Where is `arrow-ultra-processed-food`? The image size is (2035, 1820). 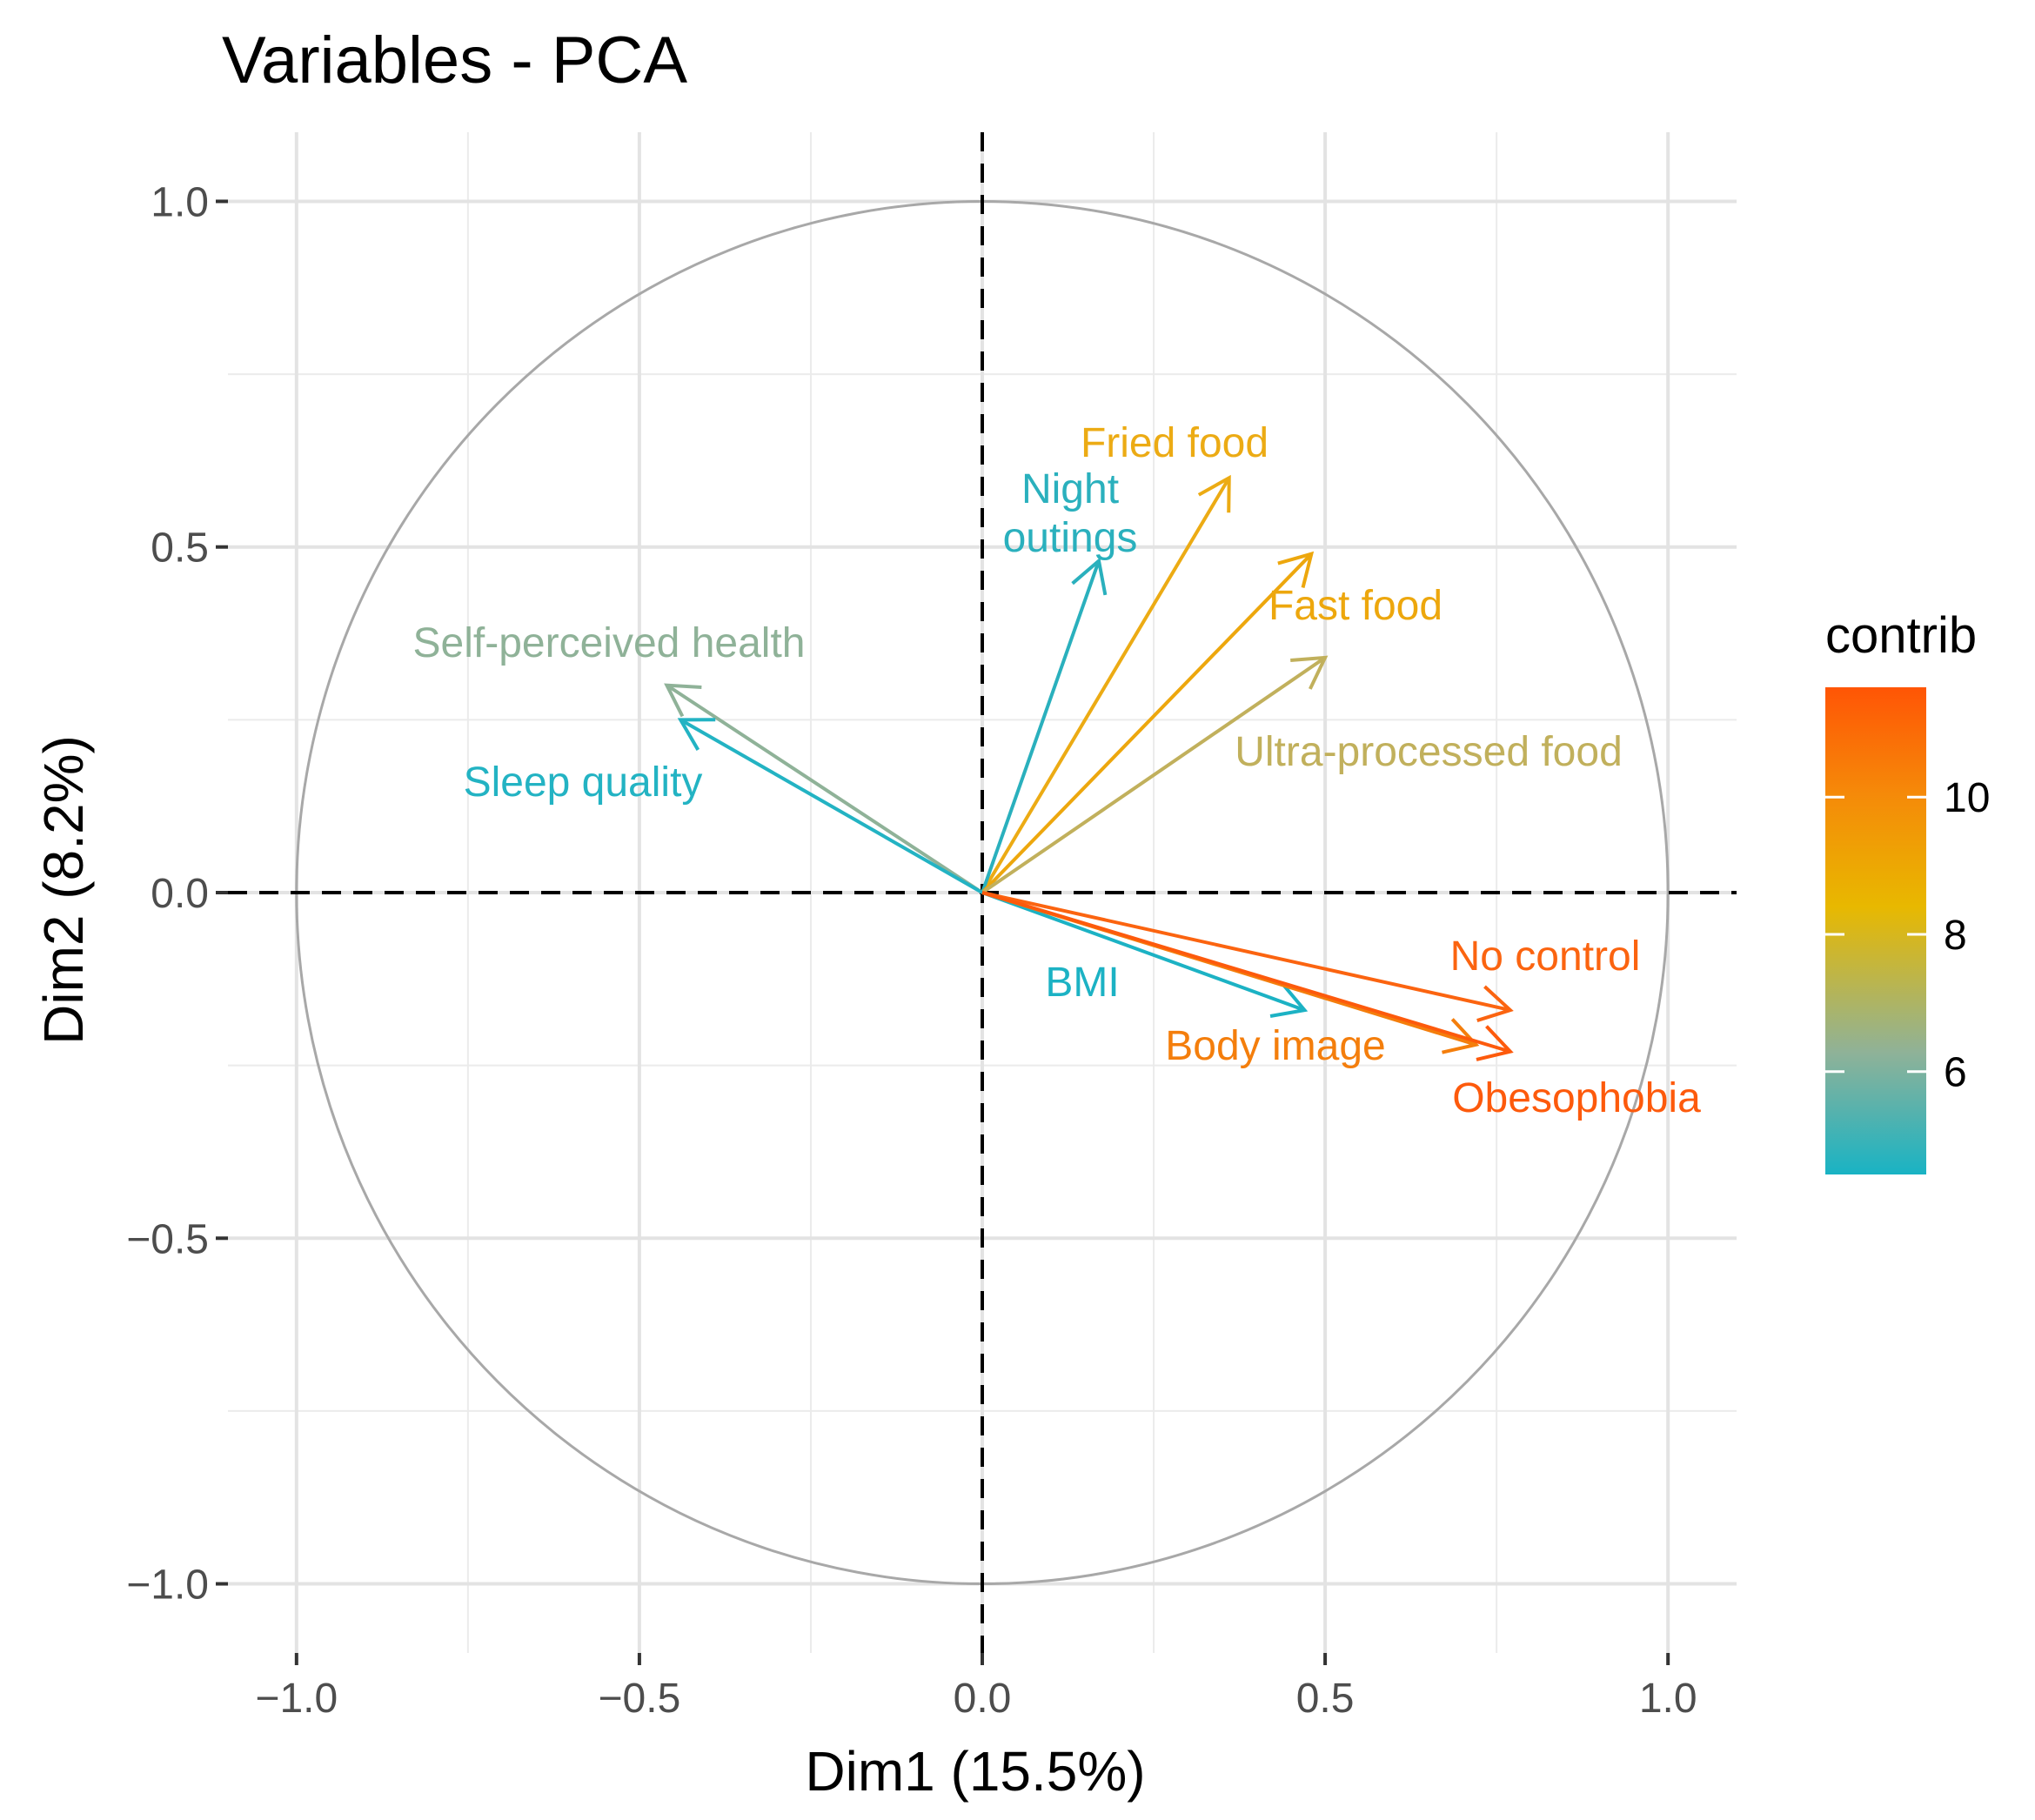 arrow-ultra-processed-food is located at coordinates (1155, 774).